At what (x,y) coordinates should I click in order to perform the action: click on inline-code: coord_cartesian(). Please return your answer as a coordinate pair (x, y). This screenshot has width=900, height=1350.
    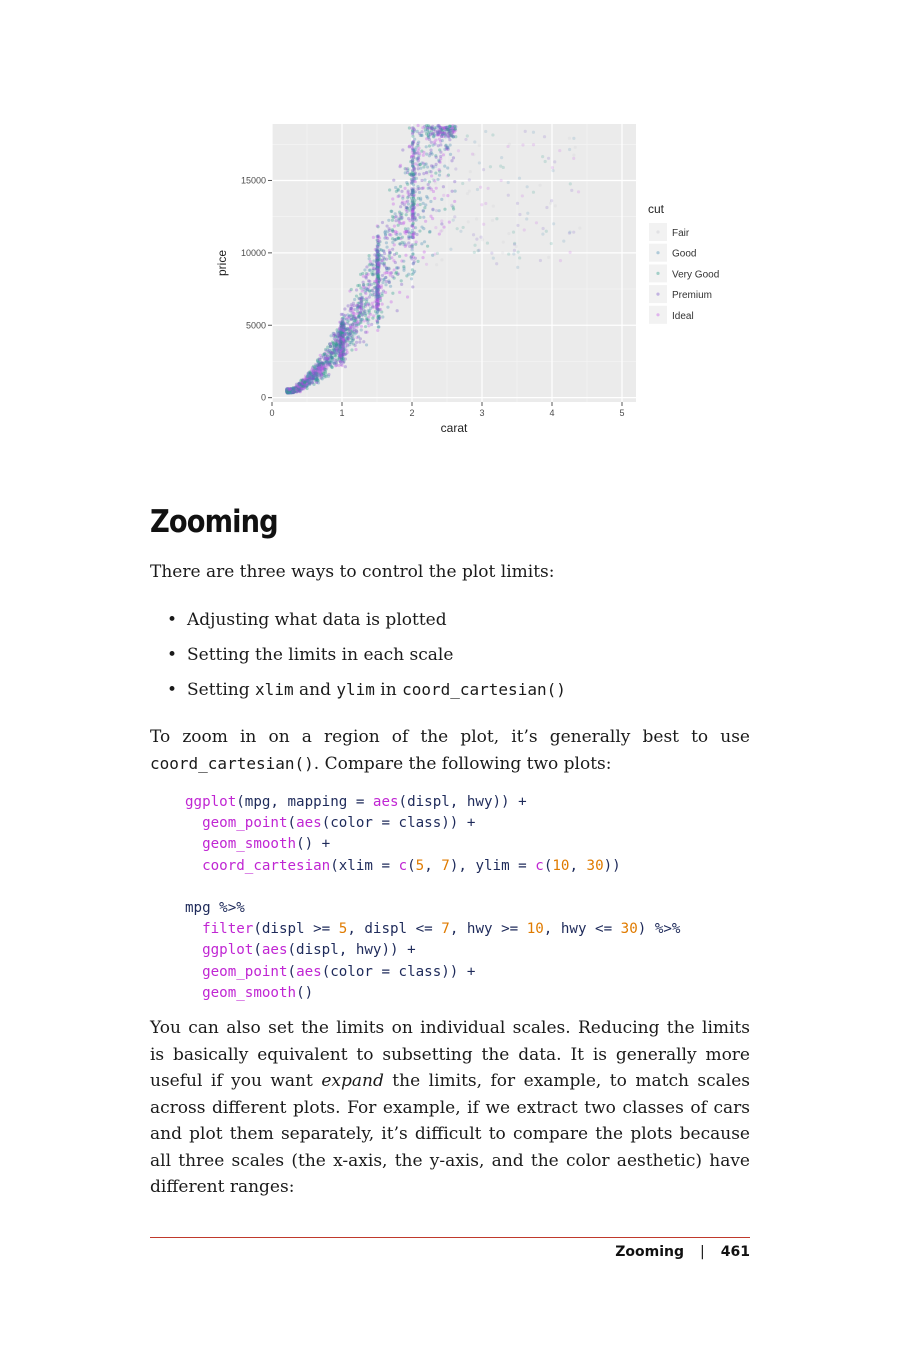
    Looking at the image, I should click on (232, 763).